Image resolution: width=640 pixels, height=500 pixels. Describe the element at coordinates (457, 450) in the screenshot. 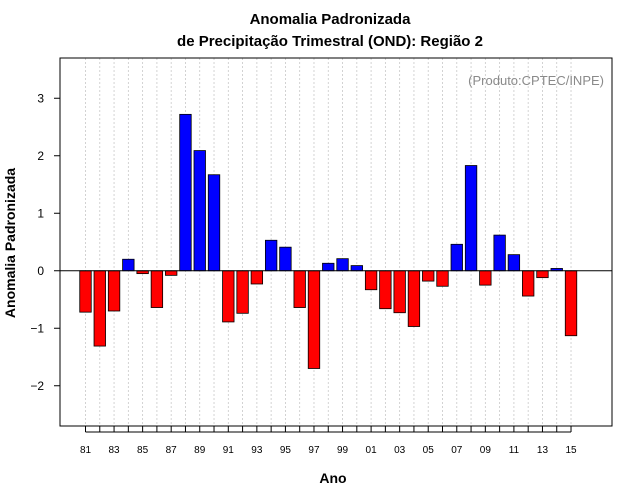

I see `x-tick-label: 07` at that location.